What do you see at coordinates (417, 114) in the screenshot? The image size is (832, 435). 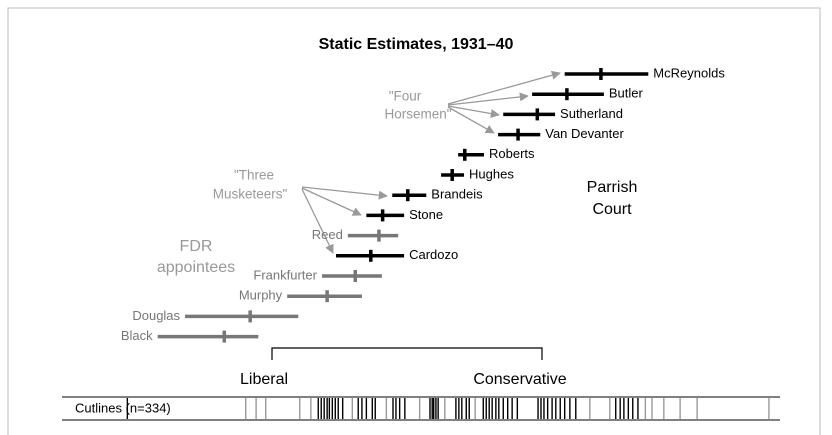 I see `annotation: Horsemen"` at bounding box center [417, 114].